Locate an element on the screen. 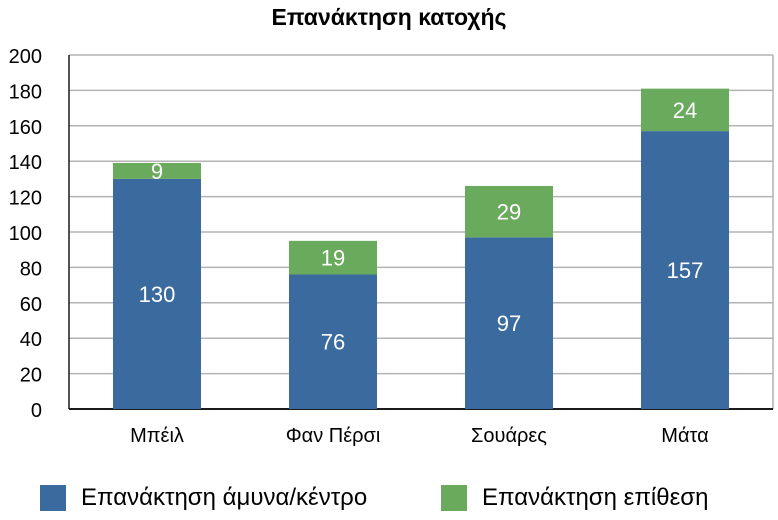  data-label: 9 is located at coordinates (157, 171).